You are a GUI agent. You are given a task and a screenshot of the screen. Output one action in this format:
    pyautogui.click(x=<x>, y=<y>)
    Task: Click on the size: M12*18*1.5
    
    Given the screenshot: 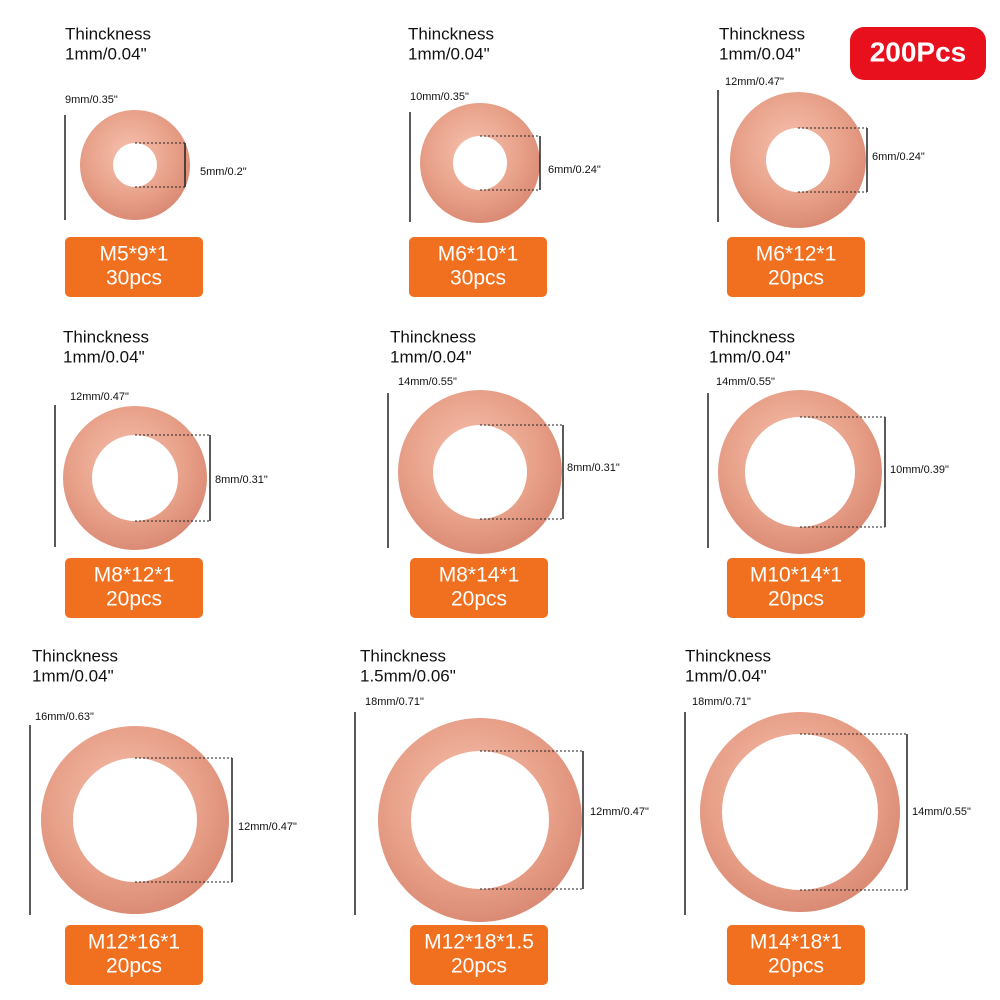 What is the action you would take?
    pyautogui.click(x=479, y=942)
    